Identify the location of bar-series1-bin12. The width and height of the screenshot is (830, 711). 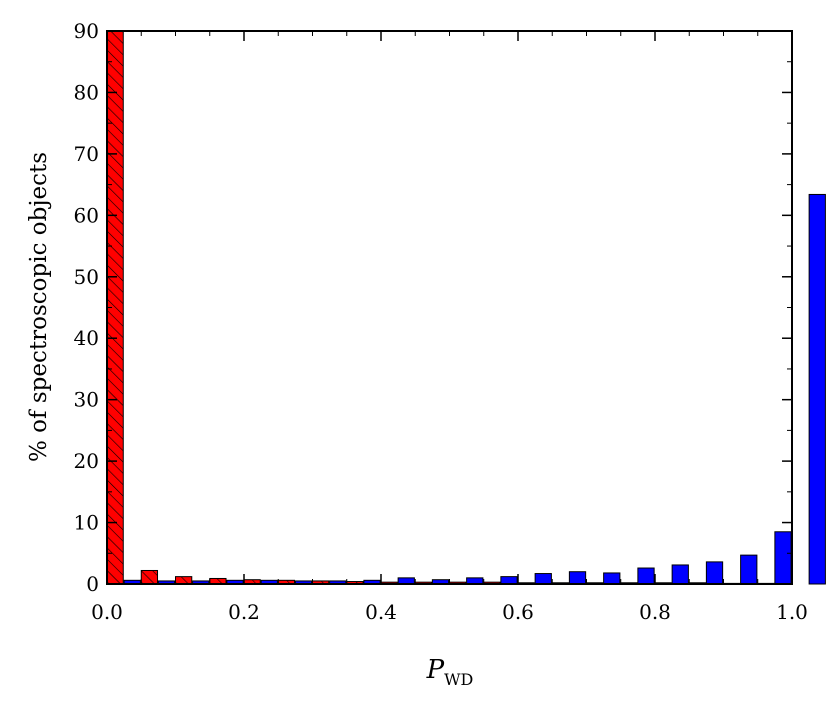
(543, 579).